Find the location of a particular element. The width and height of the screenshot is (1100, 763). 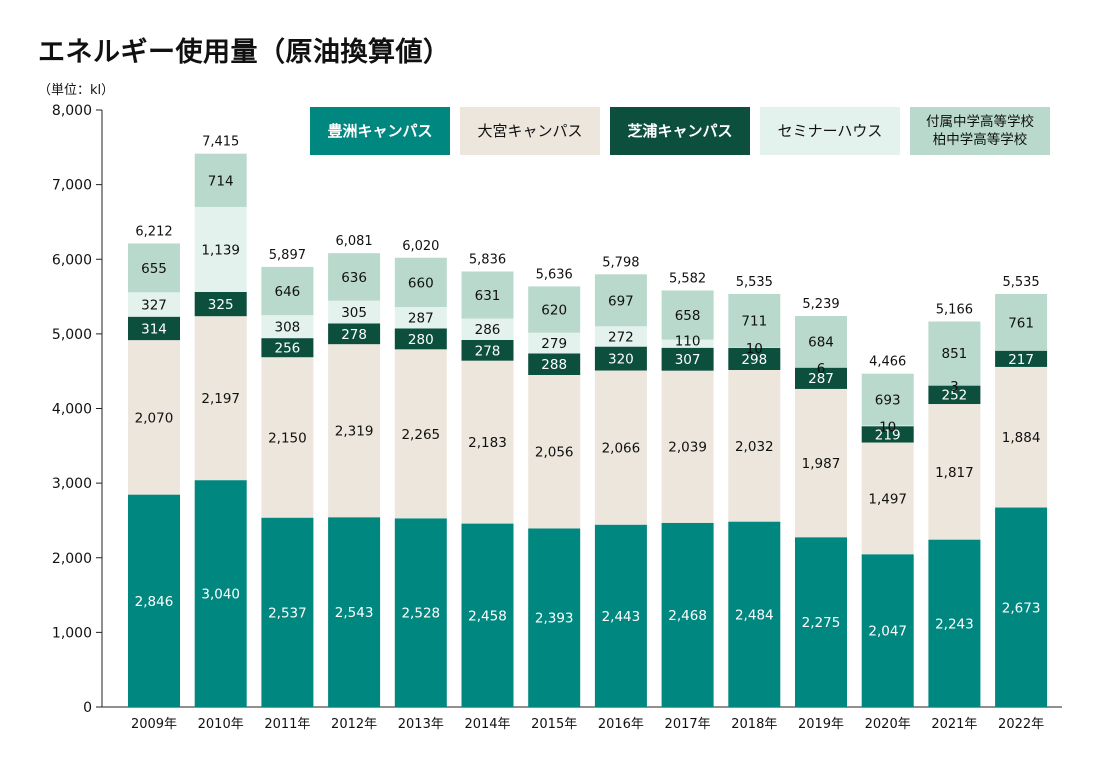

legend-item: 大宮キャンパス is located at coordinates (530, 131).